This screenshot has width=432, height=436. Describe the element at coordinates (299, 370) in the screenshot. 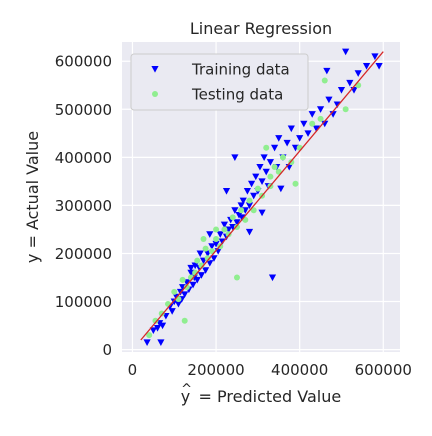

I see `x-tick-label: 400000` at that location.